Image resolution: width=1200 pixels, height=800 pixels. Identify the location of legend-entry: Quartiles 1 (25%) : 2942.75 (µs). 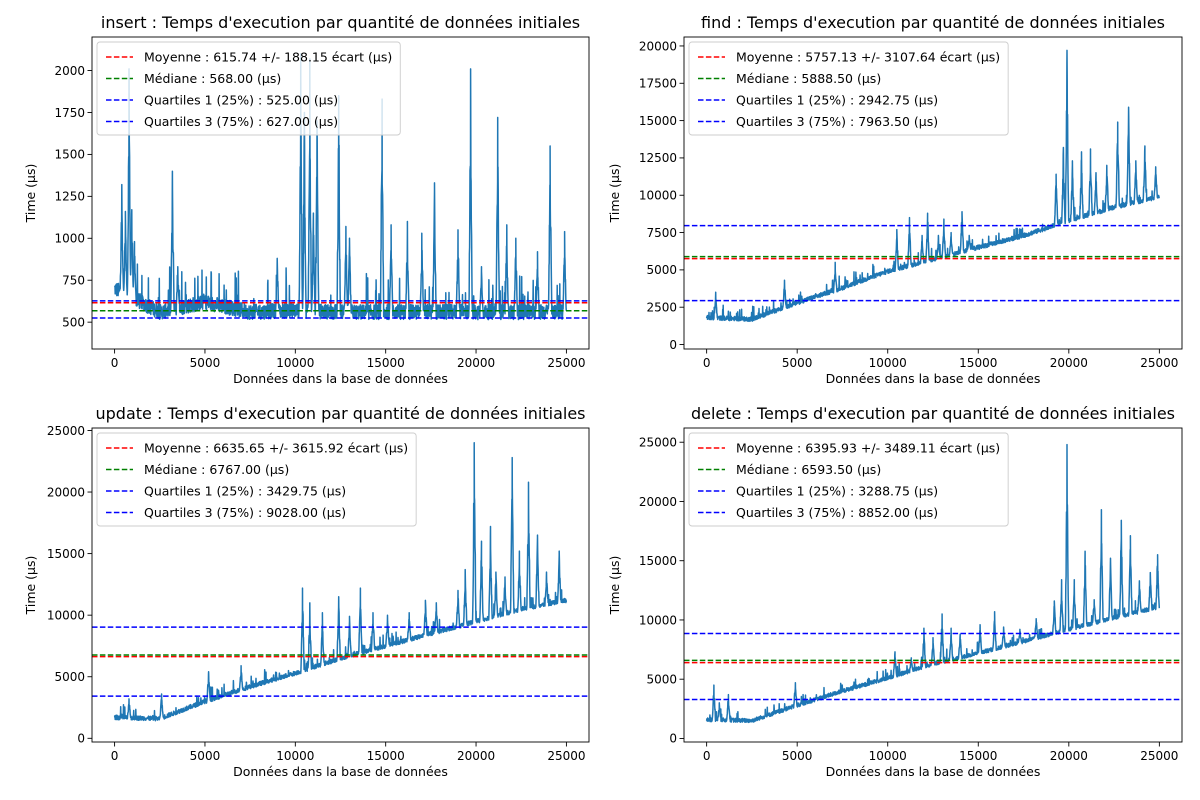
(837, 100).